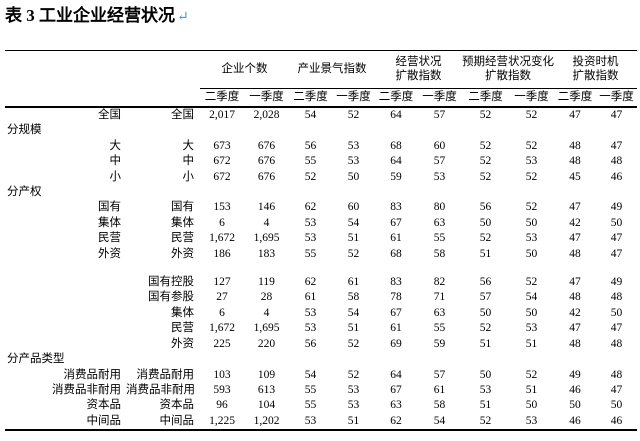 This screenshot has height=441, width=640. What do you see at coordinates (266, 328) in the screenshot?
I see `value-cell: 1,695` at bounding box center [266, 328].